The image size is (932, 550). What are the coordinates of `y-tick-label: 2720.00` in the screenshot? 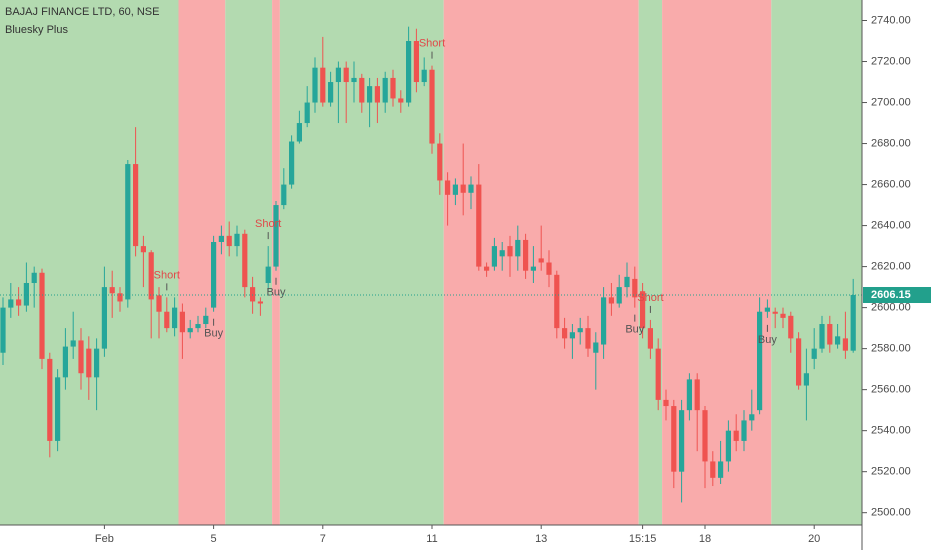 It's located at (891, 61).